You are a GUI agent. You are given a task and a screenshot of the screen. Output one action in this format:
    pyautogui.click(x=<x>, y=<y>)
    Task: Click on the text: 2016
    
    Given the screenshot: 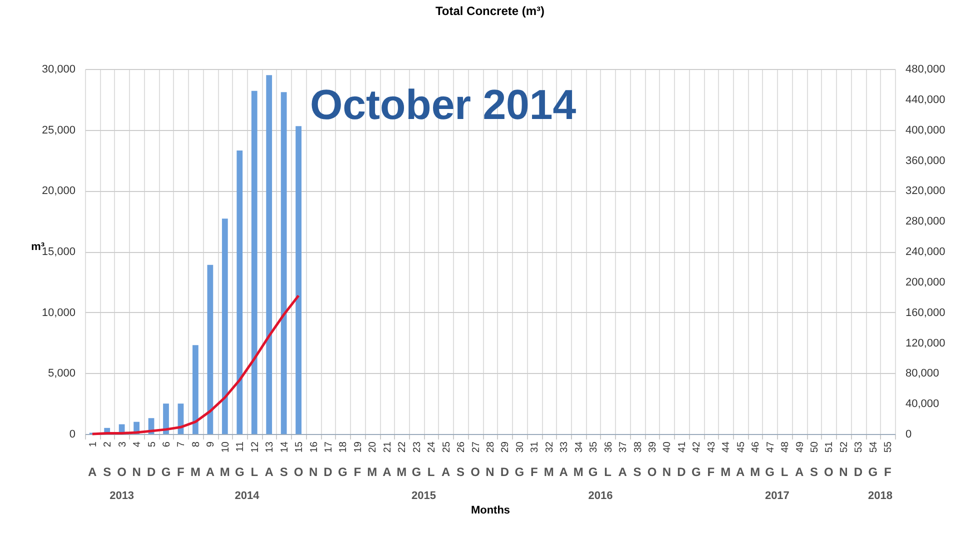 What is the action you would take?
    pyautogui.click(x=600, y=496)
    